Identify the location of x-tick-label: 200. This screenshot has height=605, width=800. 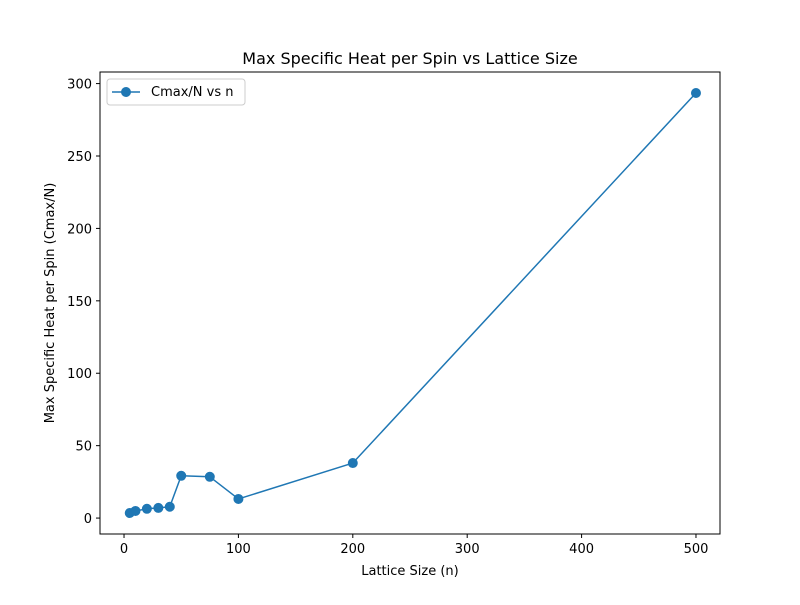
(352, 549).